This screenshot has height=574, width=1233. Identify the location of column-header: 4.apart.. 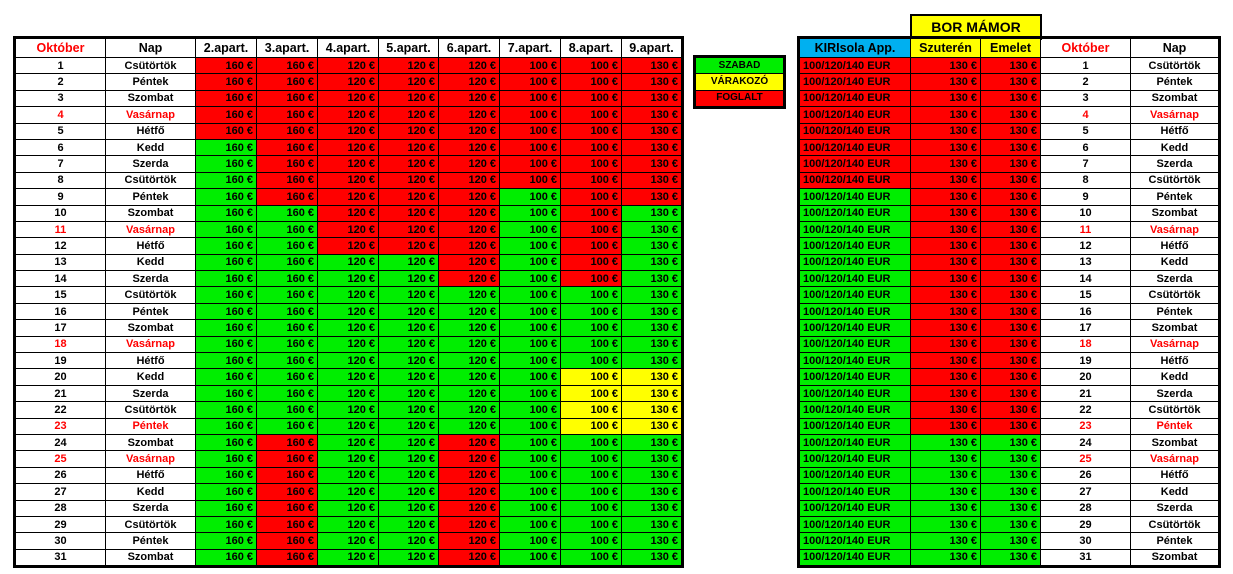
(348, 48).